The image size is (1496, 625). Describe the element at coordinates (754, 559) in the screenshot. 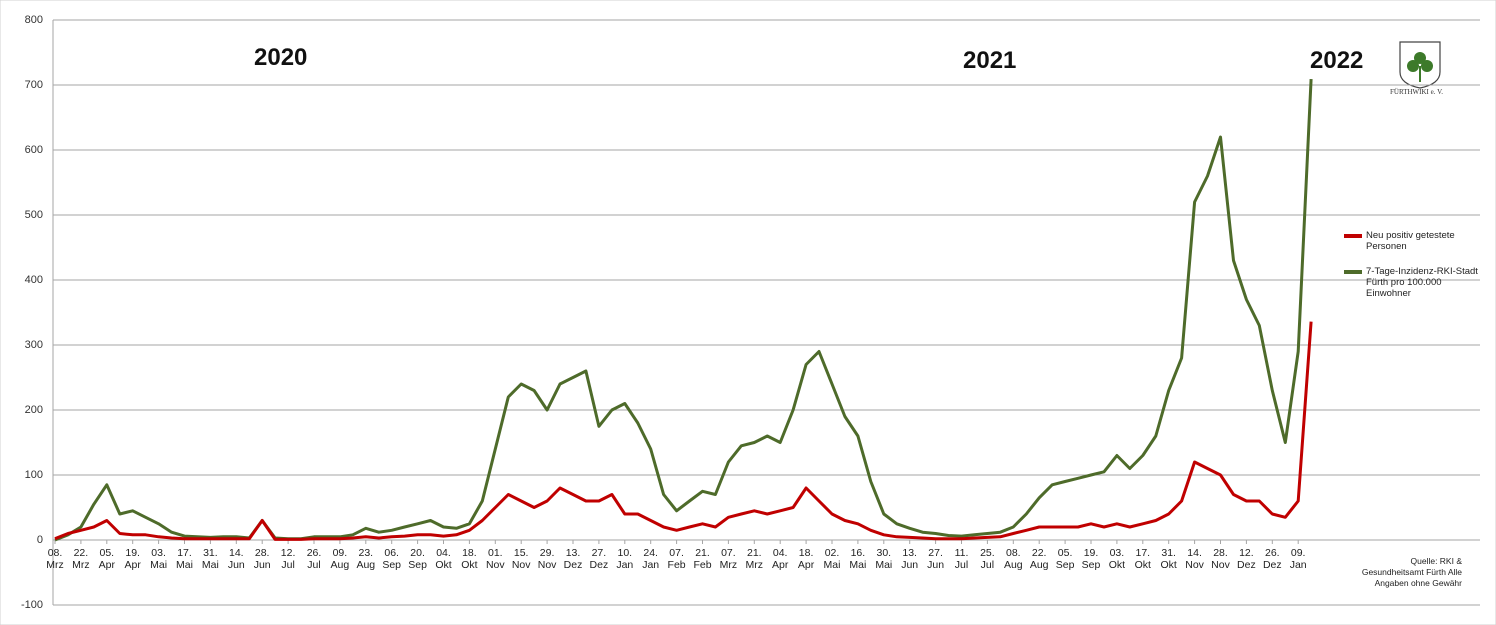

I see `x-tick-label: 21. Mrz` at that location.